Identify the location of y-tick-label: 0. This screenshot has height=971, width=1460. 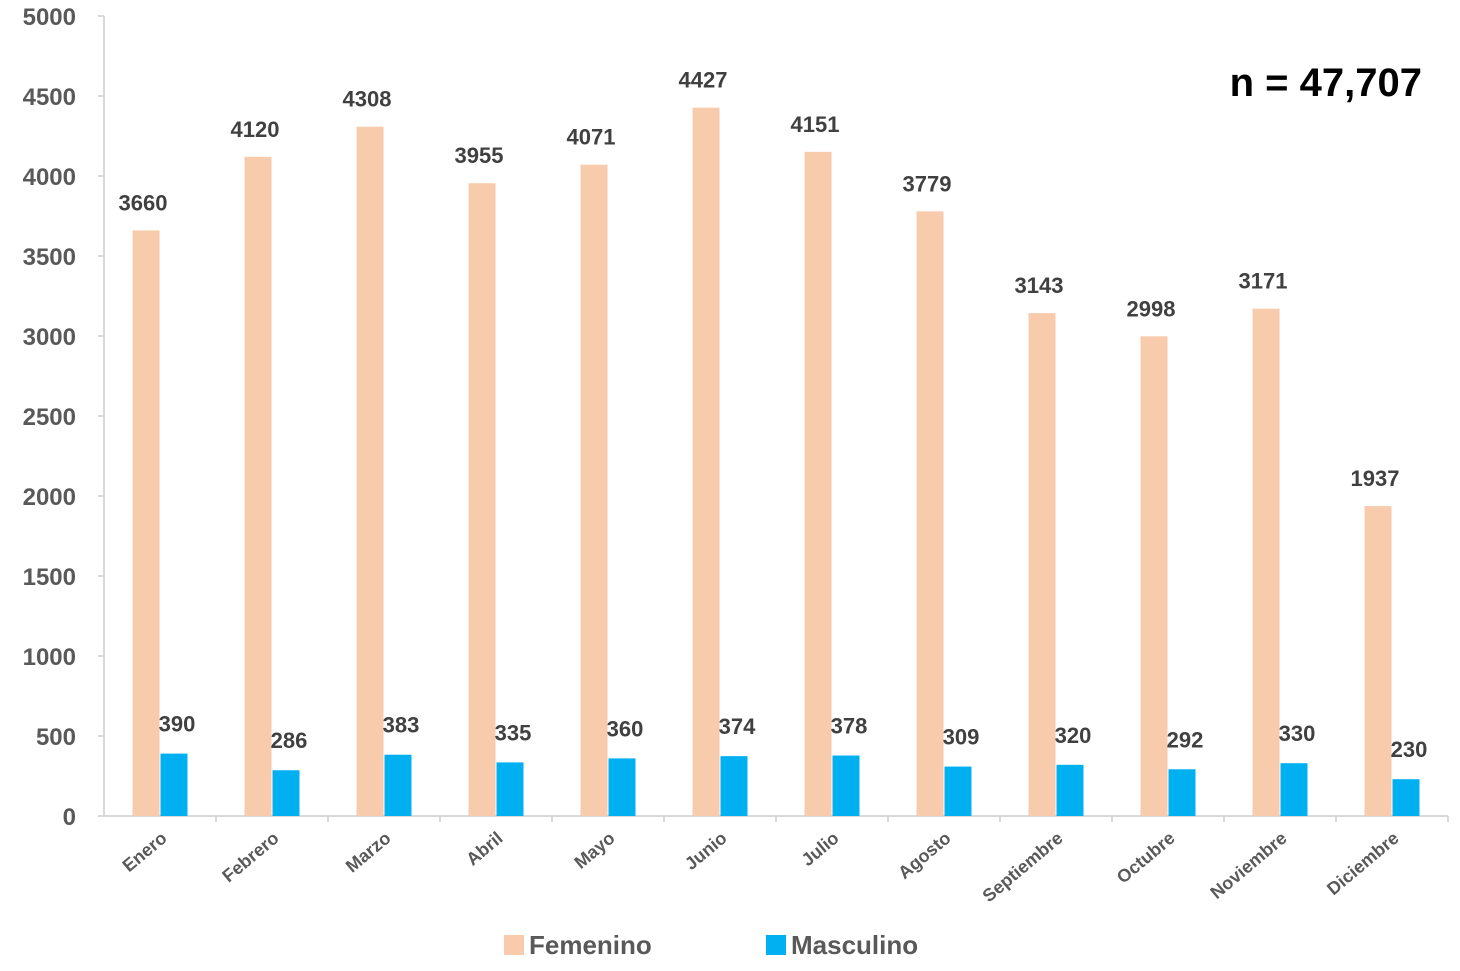
(69, 817).